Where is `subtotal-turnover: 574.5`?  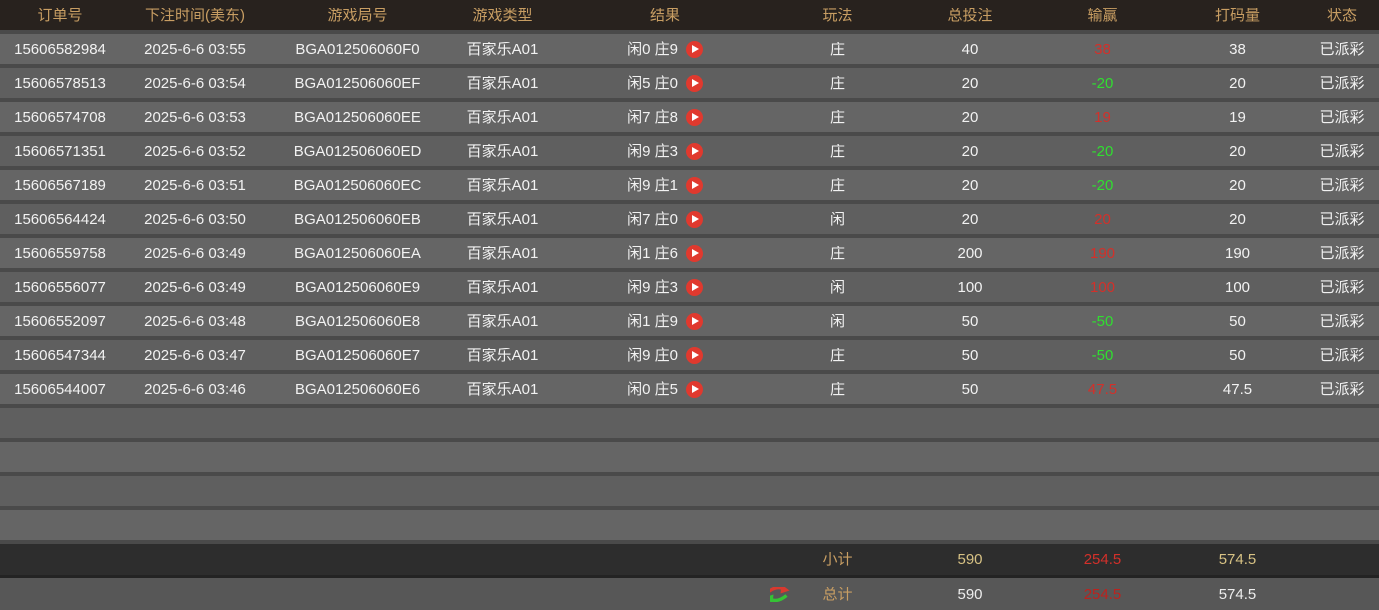
subtotal-turnover: 574.5 is located at coordinates (1237, 559).